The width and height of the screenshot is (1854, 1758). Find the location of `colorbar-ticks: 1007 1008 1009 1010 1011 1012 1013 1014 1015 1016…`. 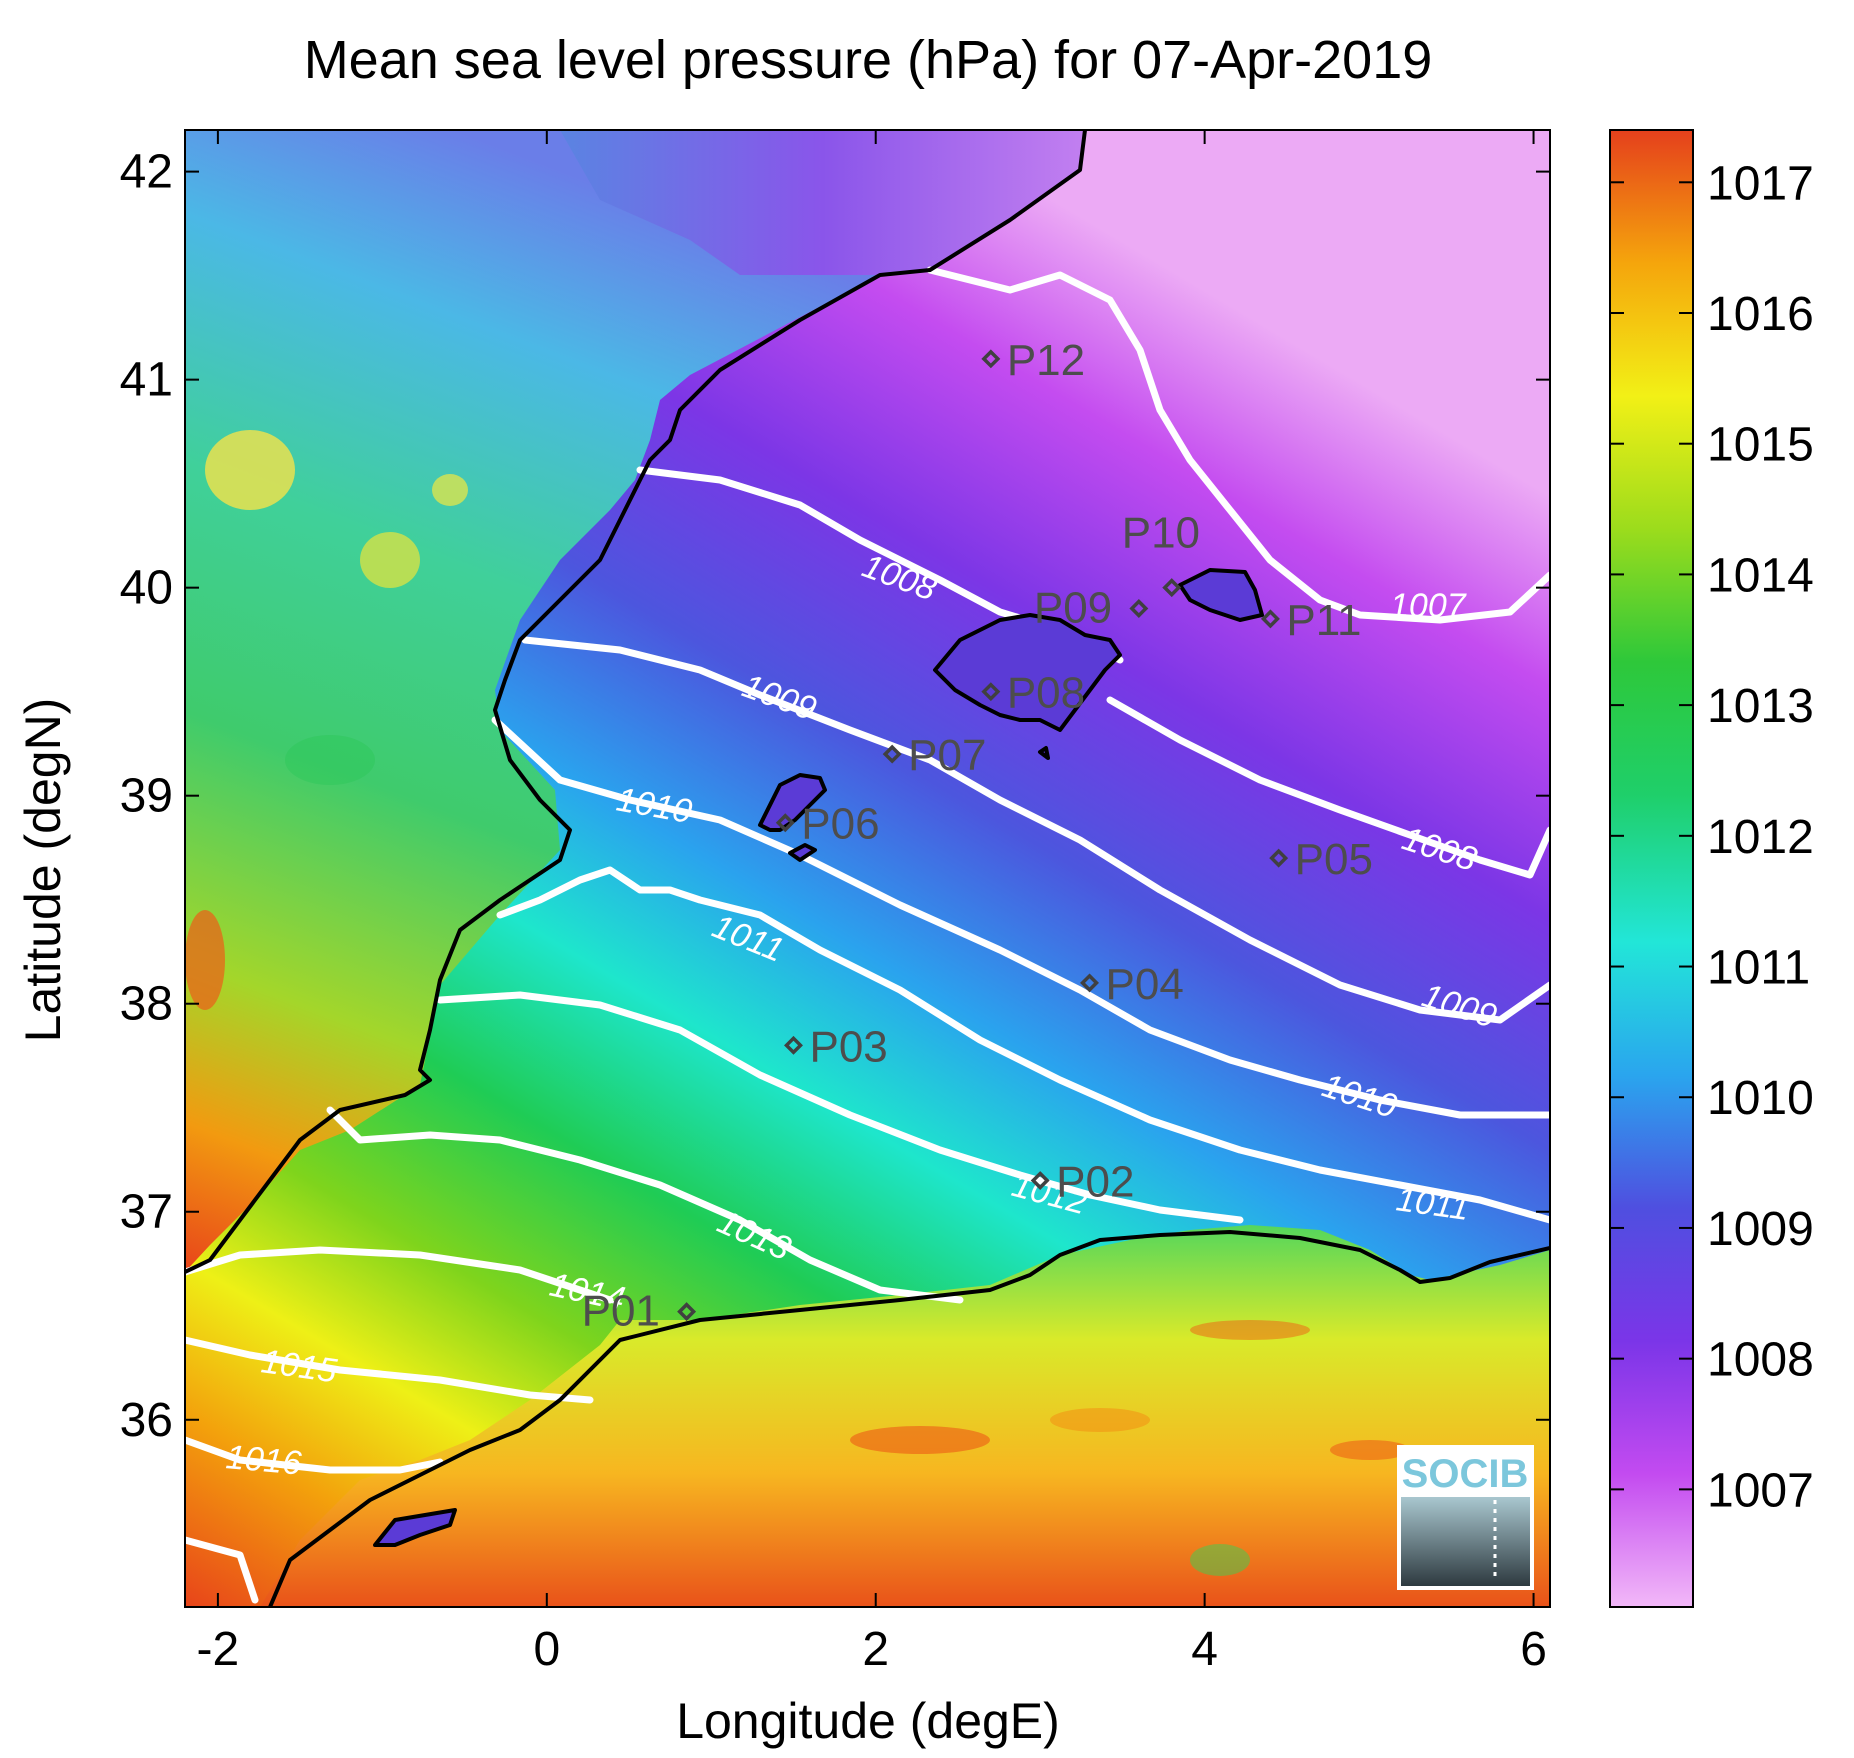

colorbar-ticks: 1007 1008 1009 1010 1011 1012 1013 1014 1015 1016… is located at coordinates (1712, 837).